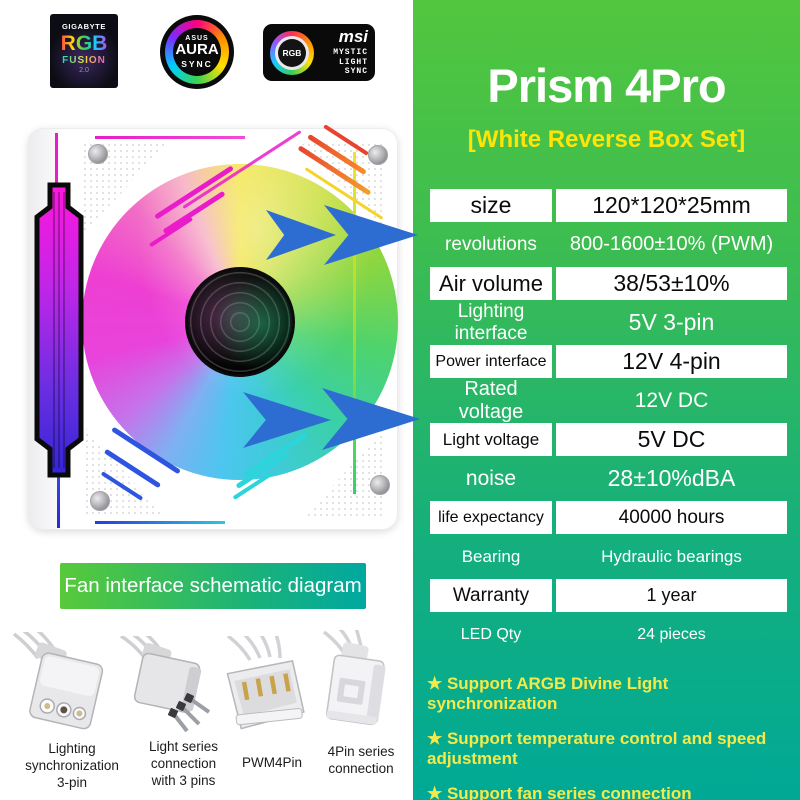 The image size is (800, 800). I want to click on spec-value: 28±10%dBA, so click(671, 478).